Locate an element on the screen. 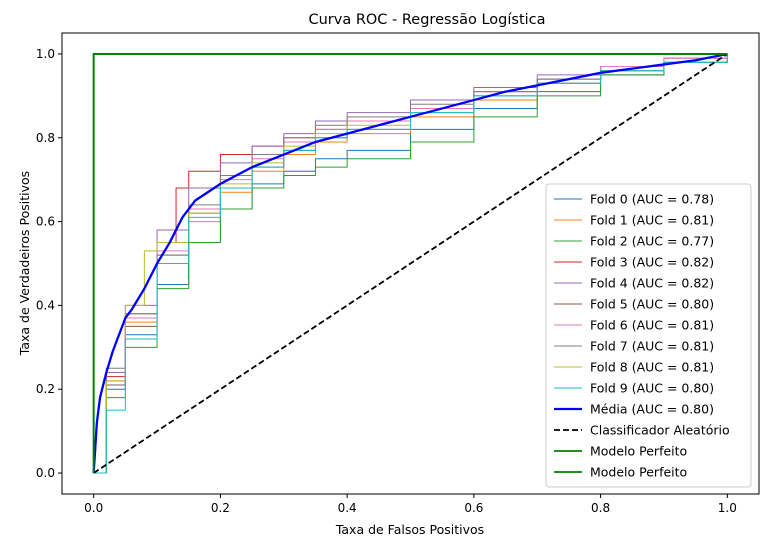 The width and height of the screenshot is (768, 548). y-tick-label: 0.2 is located at coordinates (45, 389).